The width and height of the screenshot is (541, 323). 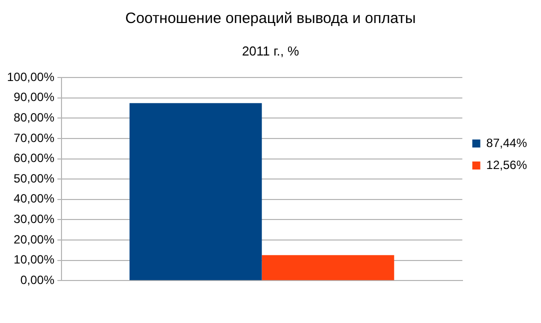 I want to click on legend-label: 12,56%, so click(x=507, y=165).